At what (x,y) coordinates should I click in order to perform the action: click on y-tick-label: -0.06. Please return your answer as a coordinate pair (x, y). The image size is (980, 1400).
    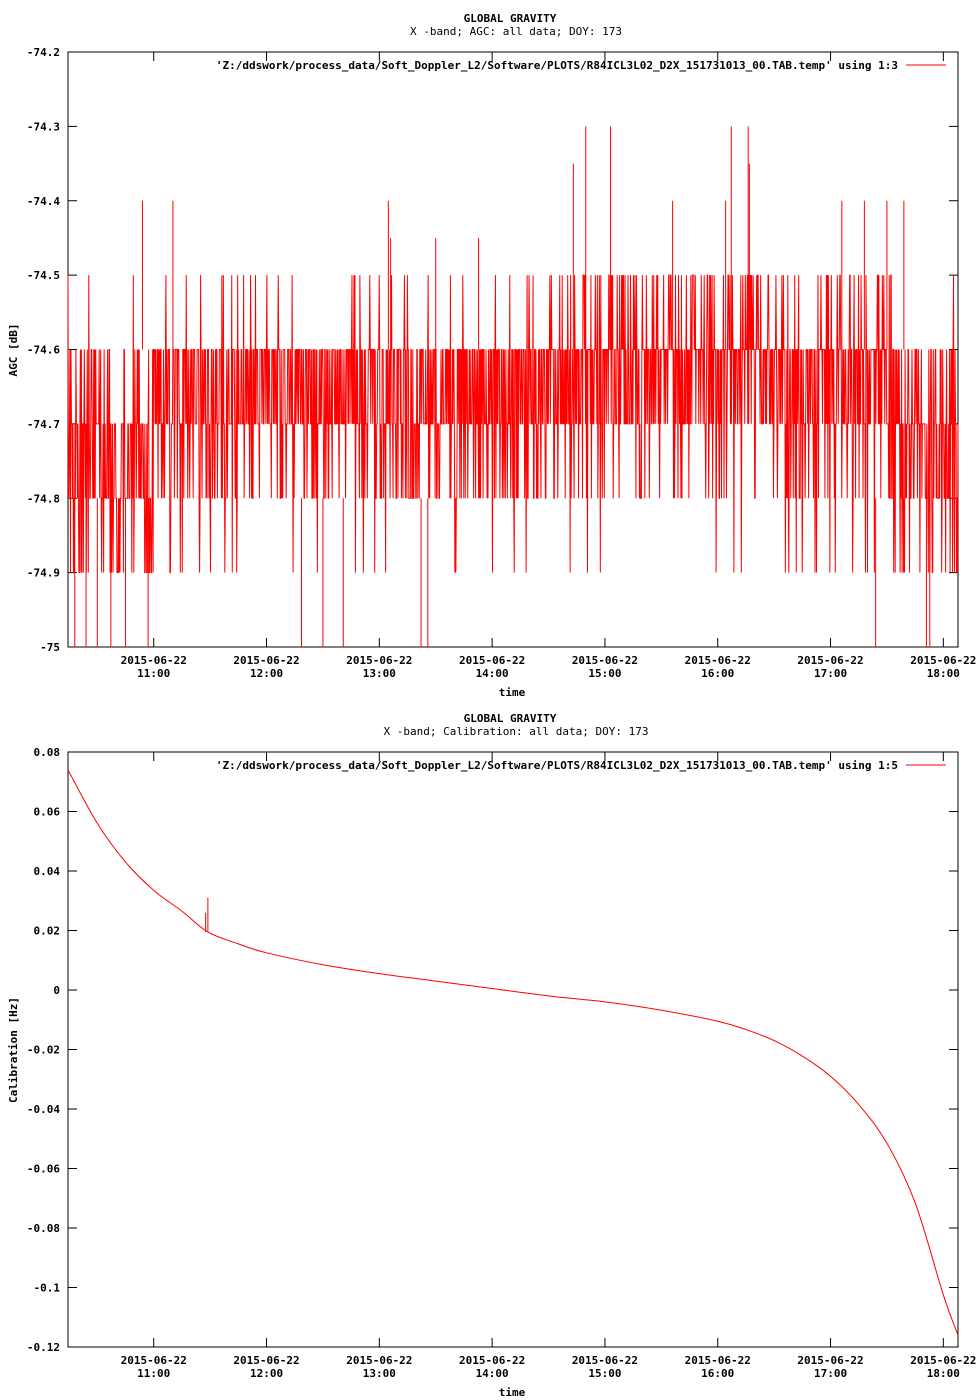
    Looking at the image, I should click on (43, 1169).